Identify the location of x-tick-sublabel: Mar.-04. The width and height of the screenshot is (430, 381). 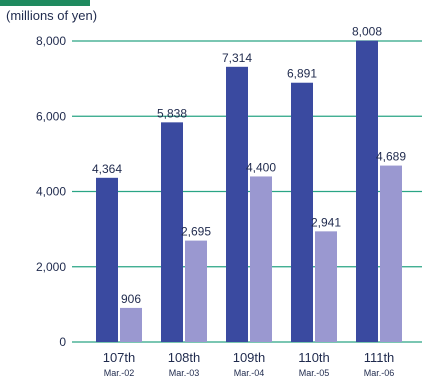
(249, 373).